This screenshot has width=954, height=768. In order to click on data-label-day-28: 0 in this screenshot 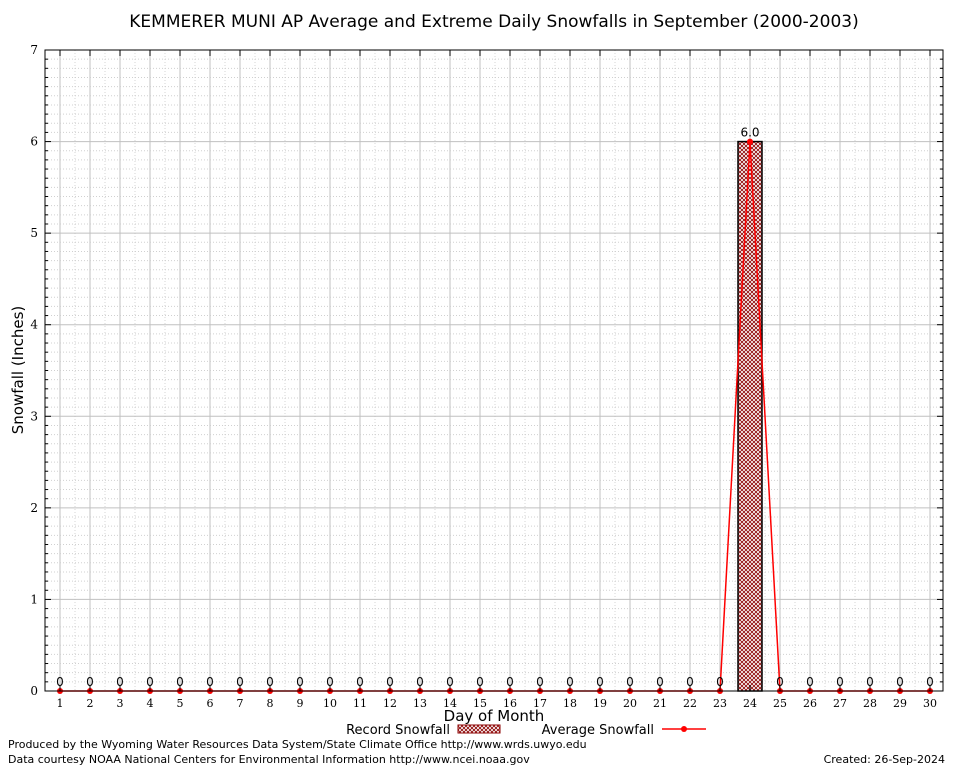, I will do `click(870, 682)`.